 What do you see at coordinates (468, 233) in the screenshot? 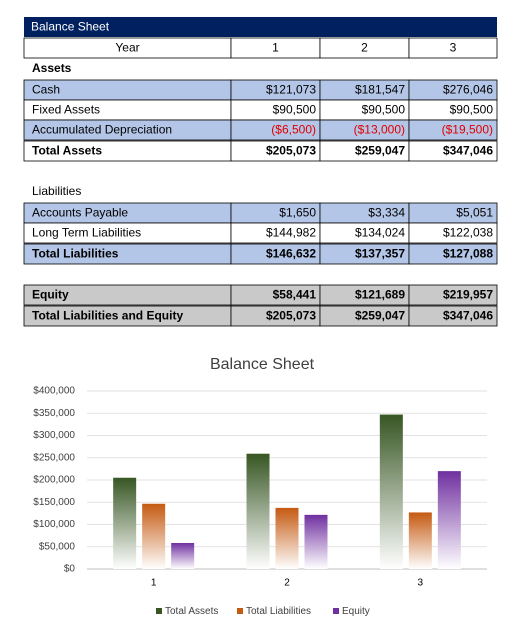
I see `cell-value: $122,038` at bounding box center [468, 233].